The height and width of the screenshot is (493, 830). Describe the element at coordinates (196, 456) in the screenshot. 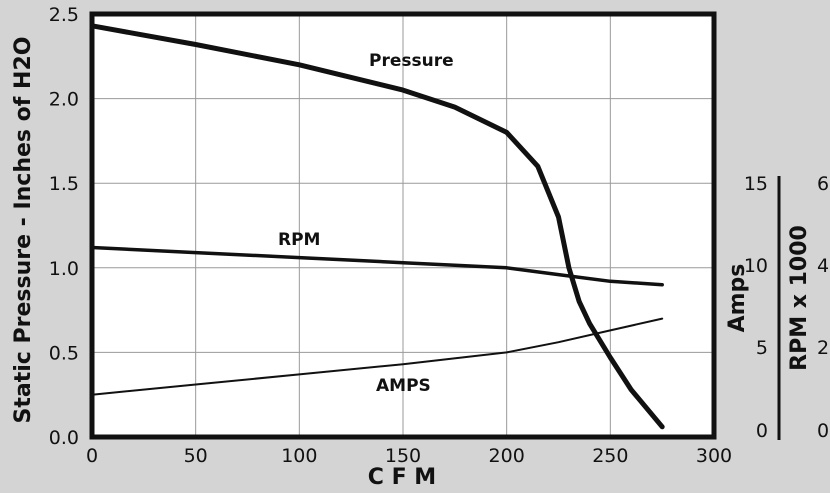

I see `x-tick-label: 50` at that location.